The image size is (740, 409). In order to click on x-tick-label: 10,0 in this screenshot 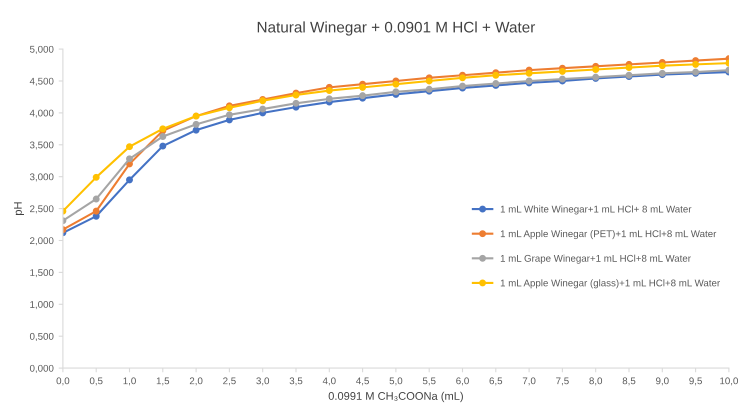, I will do `click(729, 381)`.